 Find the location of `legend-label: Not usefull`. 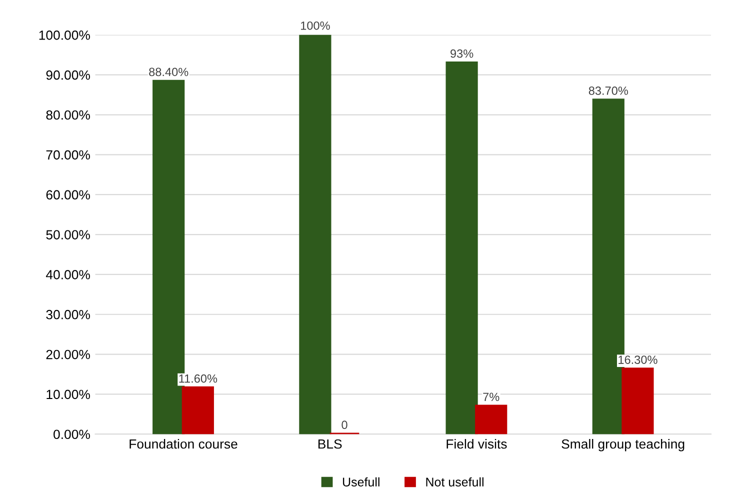

legend-label: Not usefull is located at coordinates (455, 481).